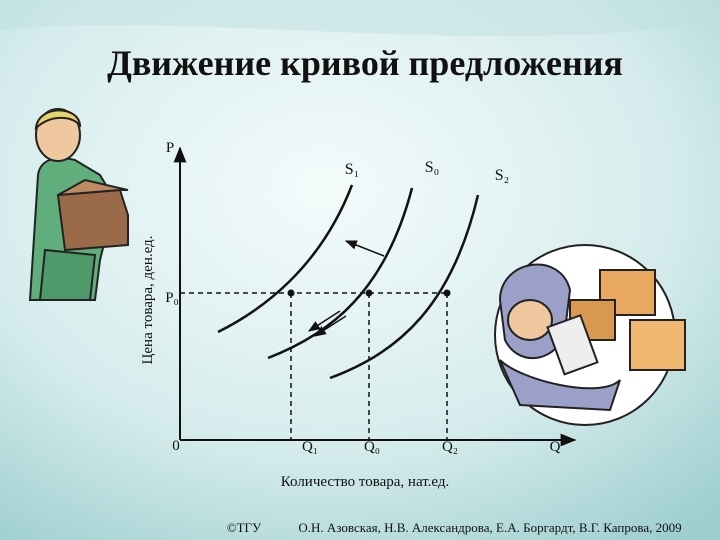 This screenshot has width=720, height=540. Describe the element at coordinates (310, 447) in the screenshot. I see `quantity-label: Q₁` at that location.